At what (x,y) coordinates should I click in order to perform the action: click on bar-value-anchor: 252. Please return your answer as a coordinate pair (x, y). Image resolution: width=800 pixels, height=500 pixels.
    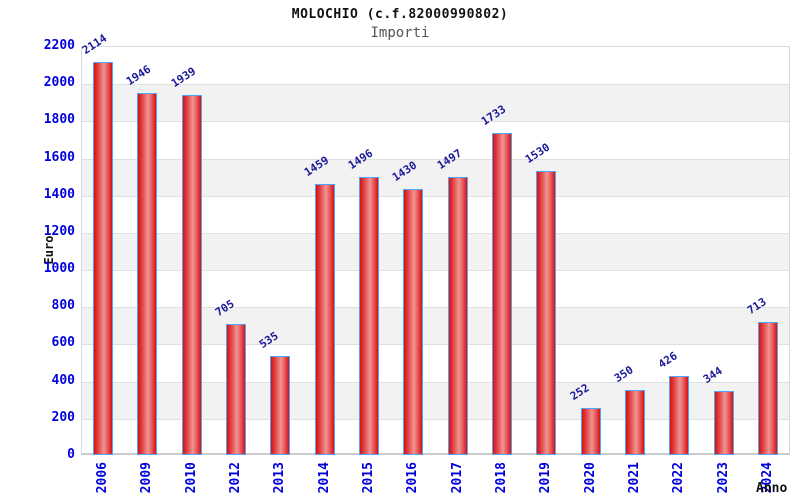
    Looking at the image, I should click on (580, 392).